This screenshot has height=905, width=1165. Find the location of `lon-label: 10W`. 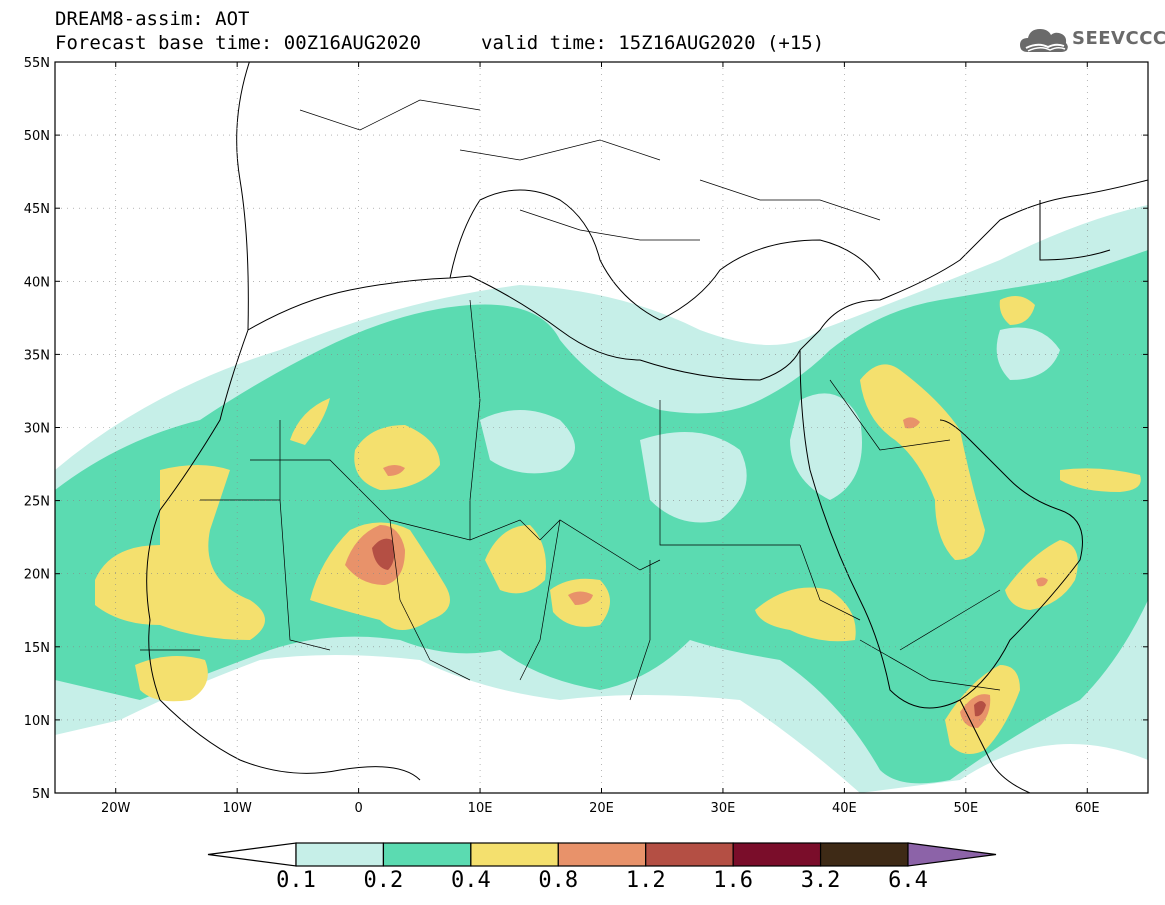

lon-label: 10W is located at coordinates (237, 808).